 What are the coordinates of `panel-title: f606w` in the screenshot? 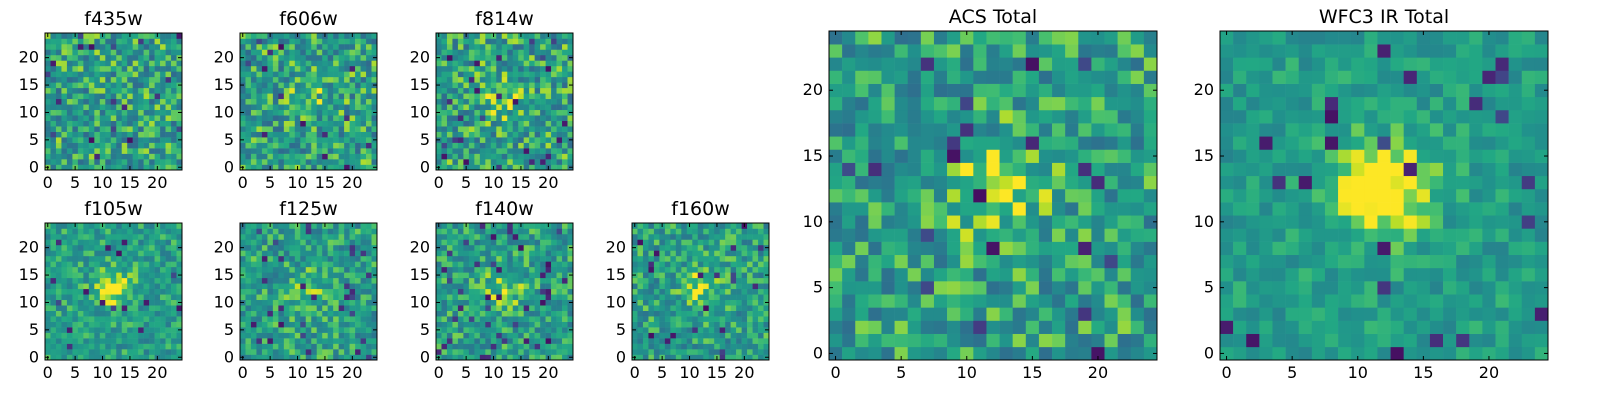 It's located at (308, 19).